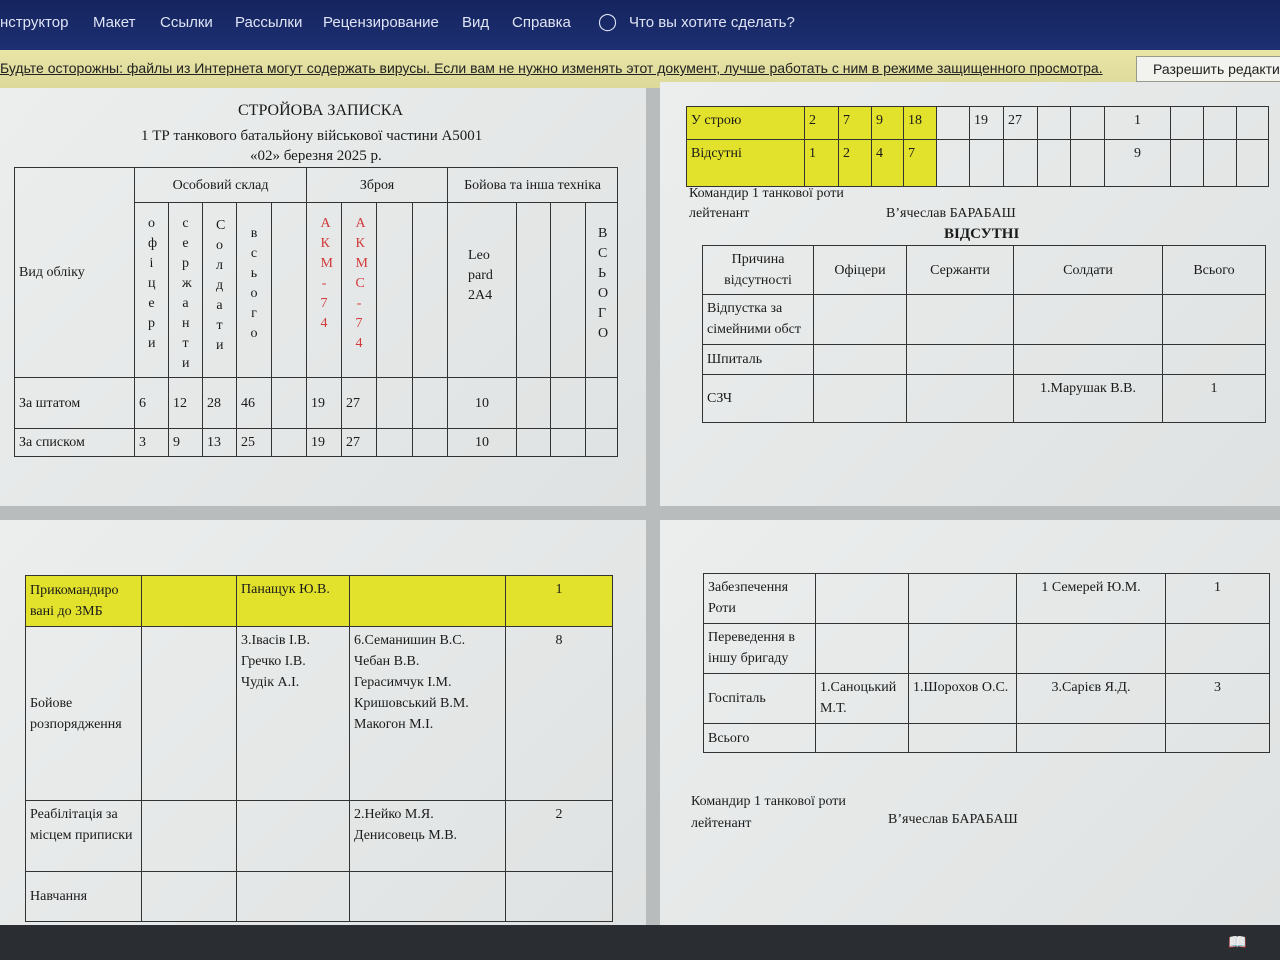 The height and width of the screenshot is (960, 1280). I want to click on table-row: Прикомандиро вані до 3МБ Панащук Ю.В. 1, so click(319, 601).